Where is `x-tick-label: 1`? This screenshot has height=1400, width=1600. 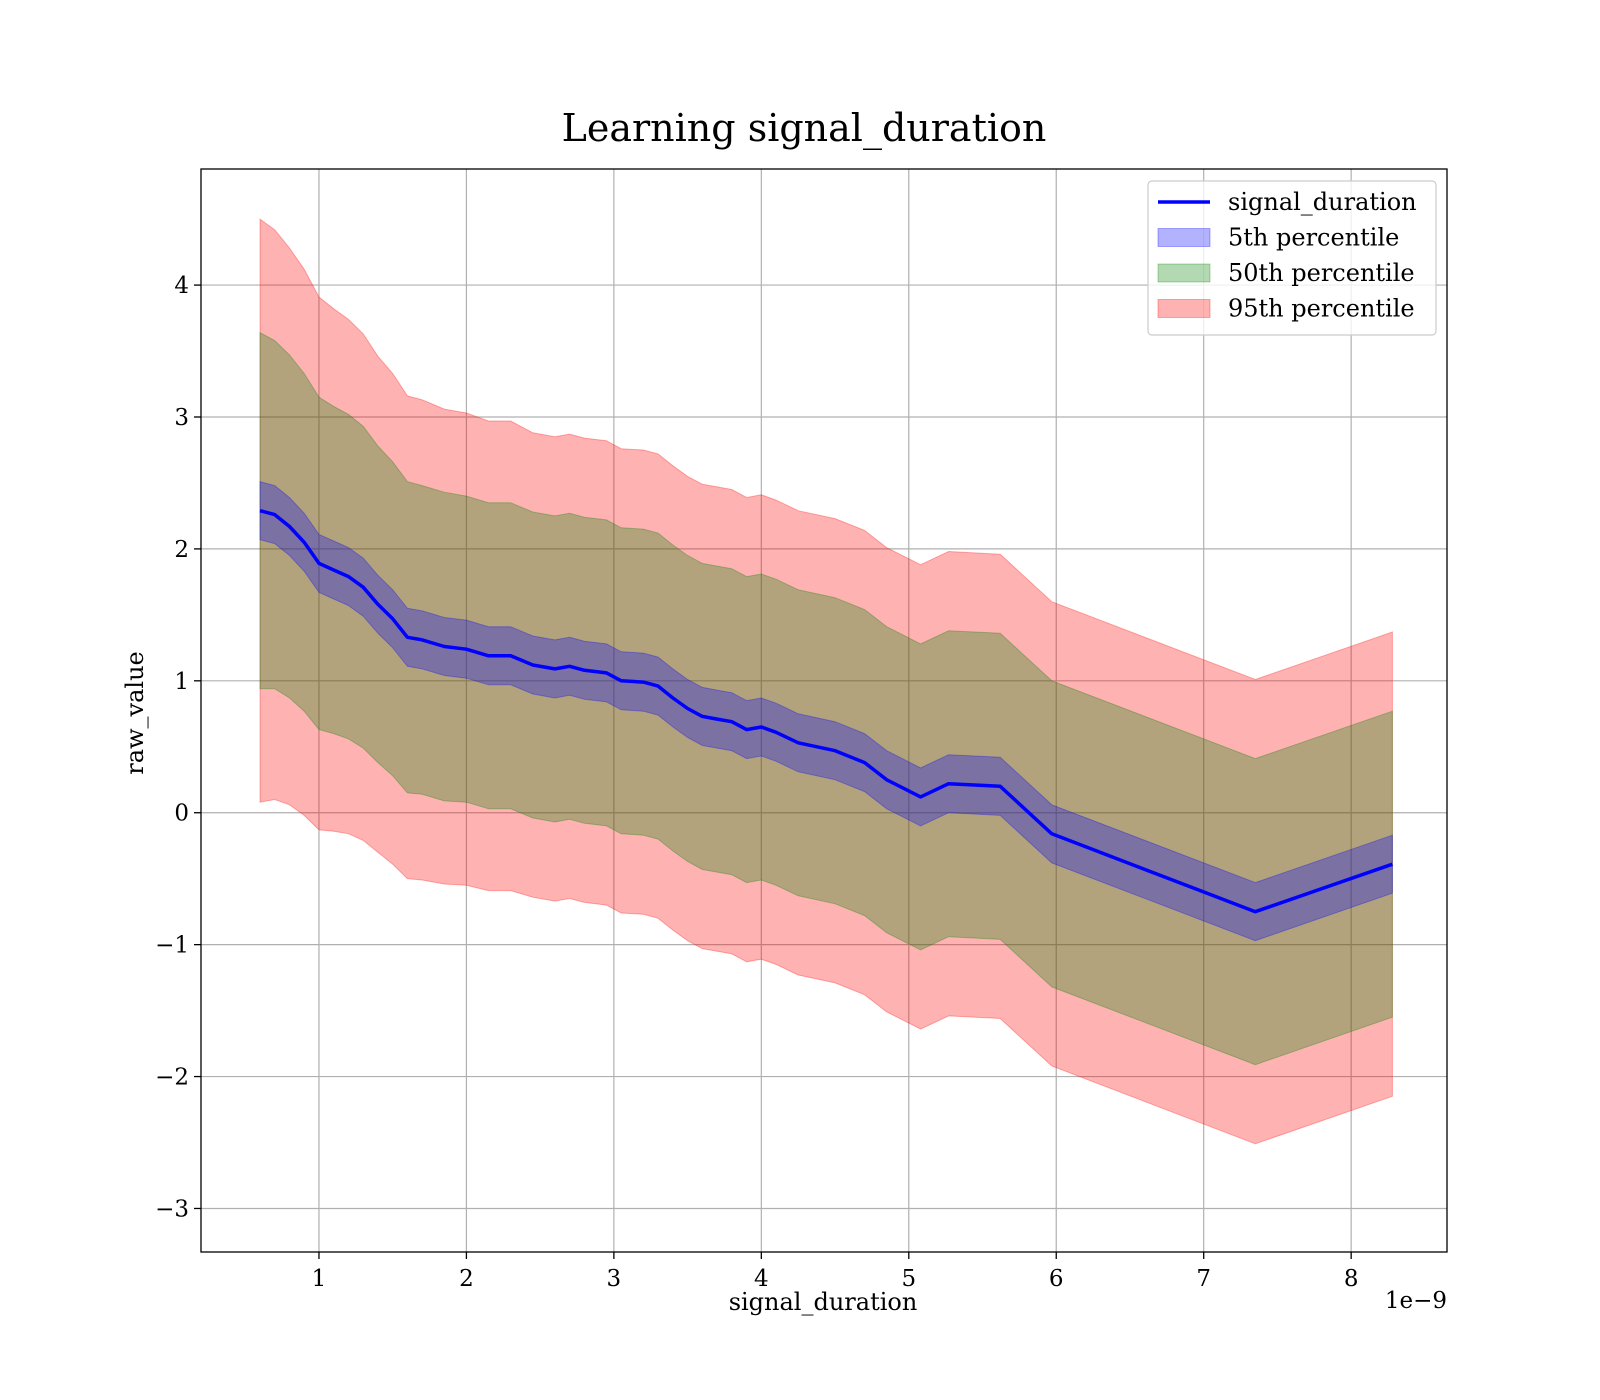 x-tick-label: 1 is located at coordinates (319, 1279).